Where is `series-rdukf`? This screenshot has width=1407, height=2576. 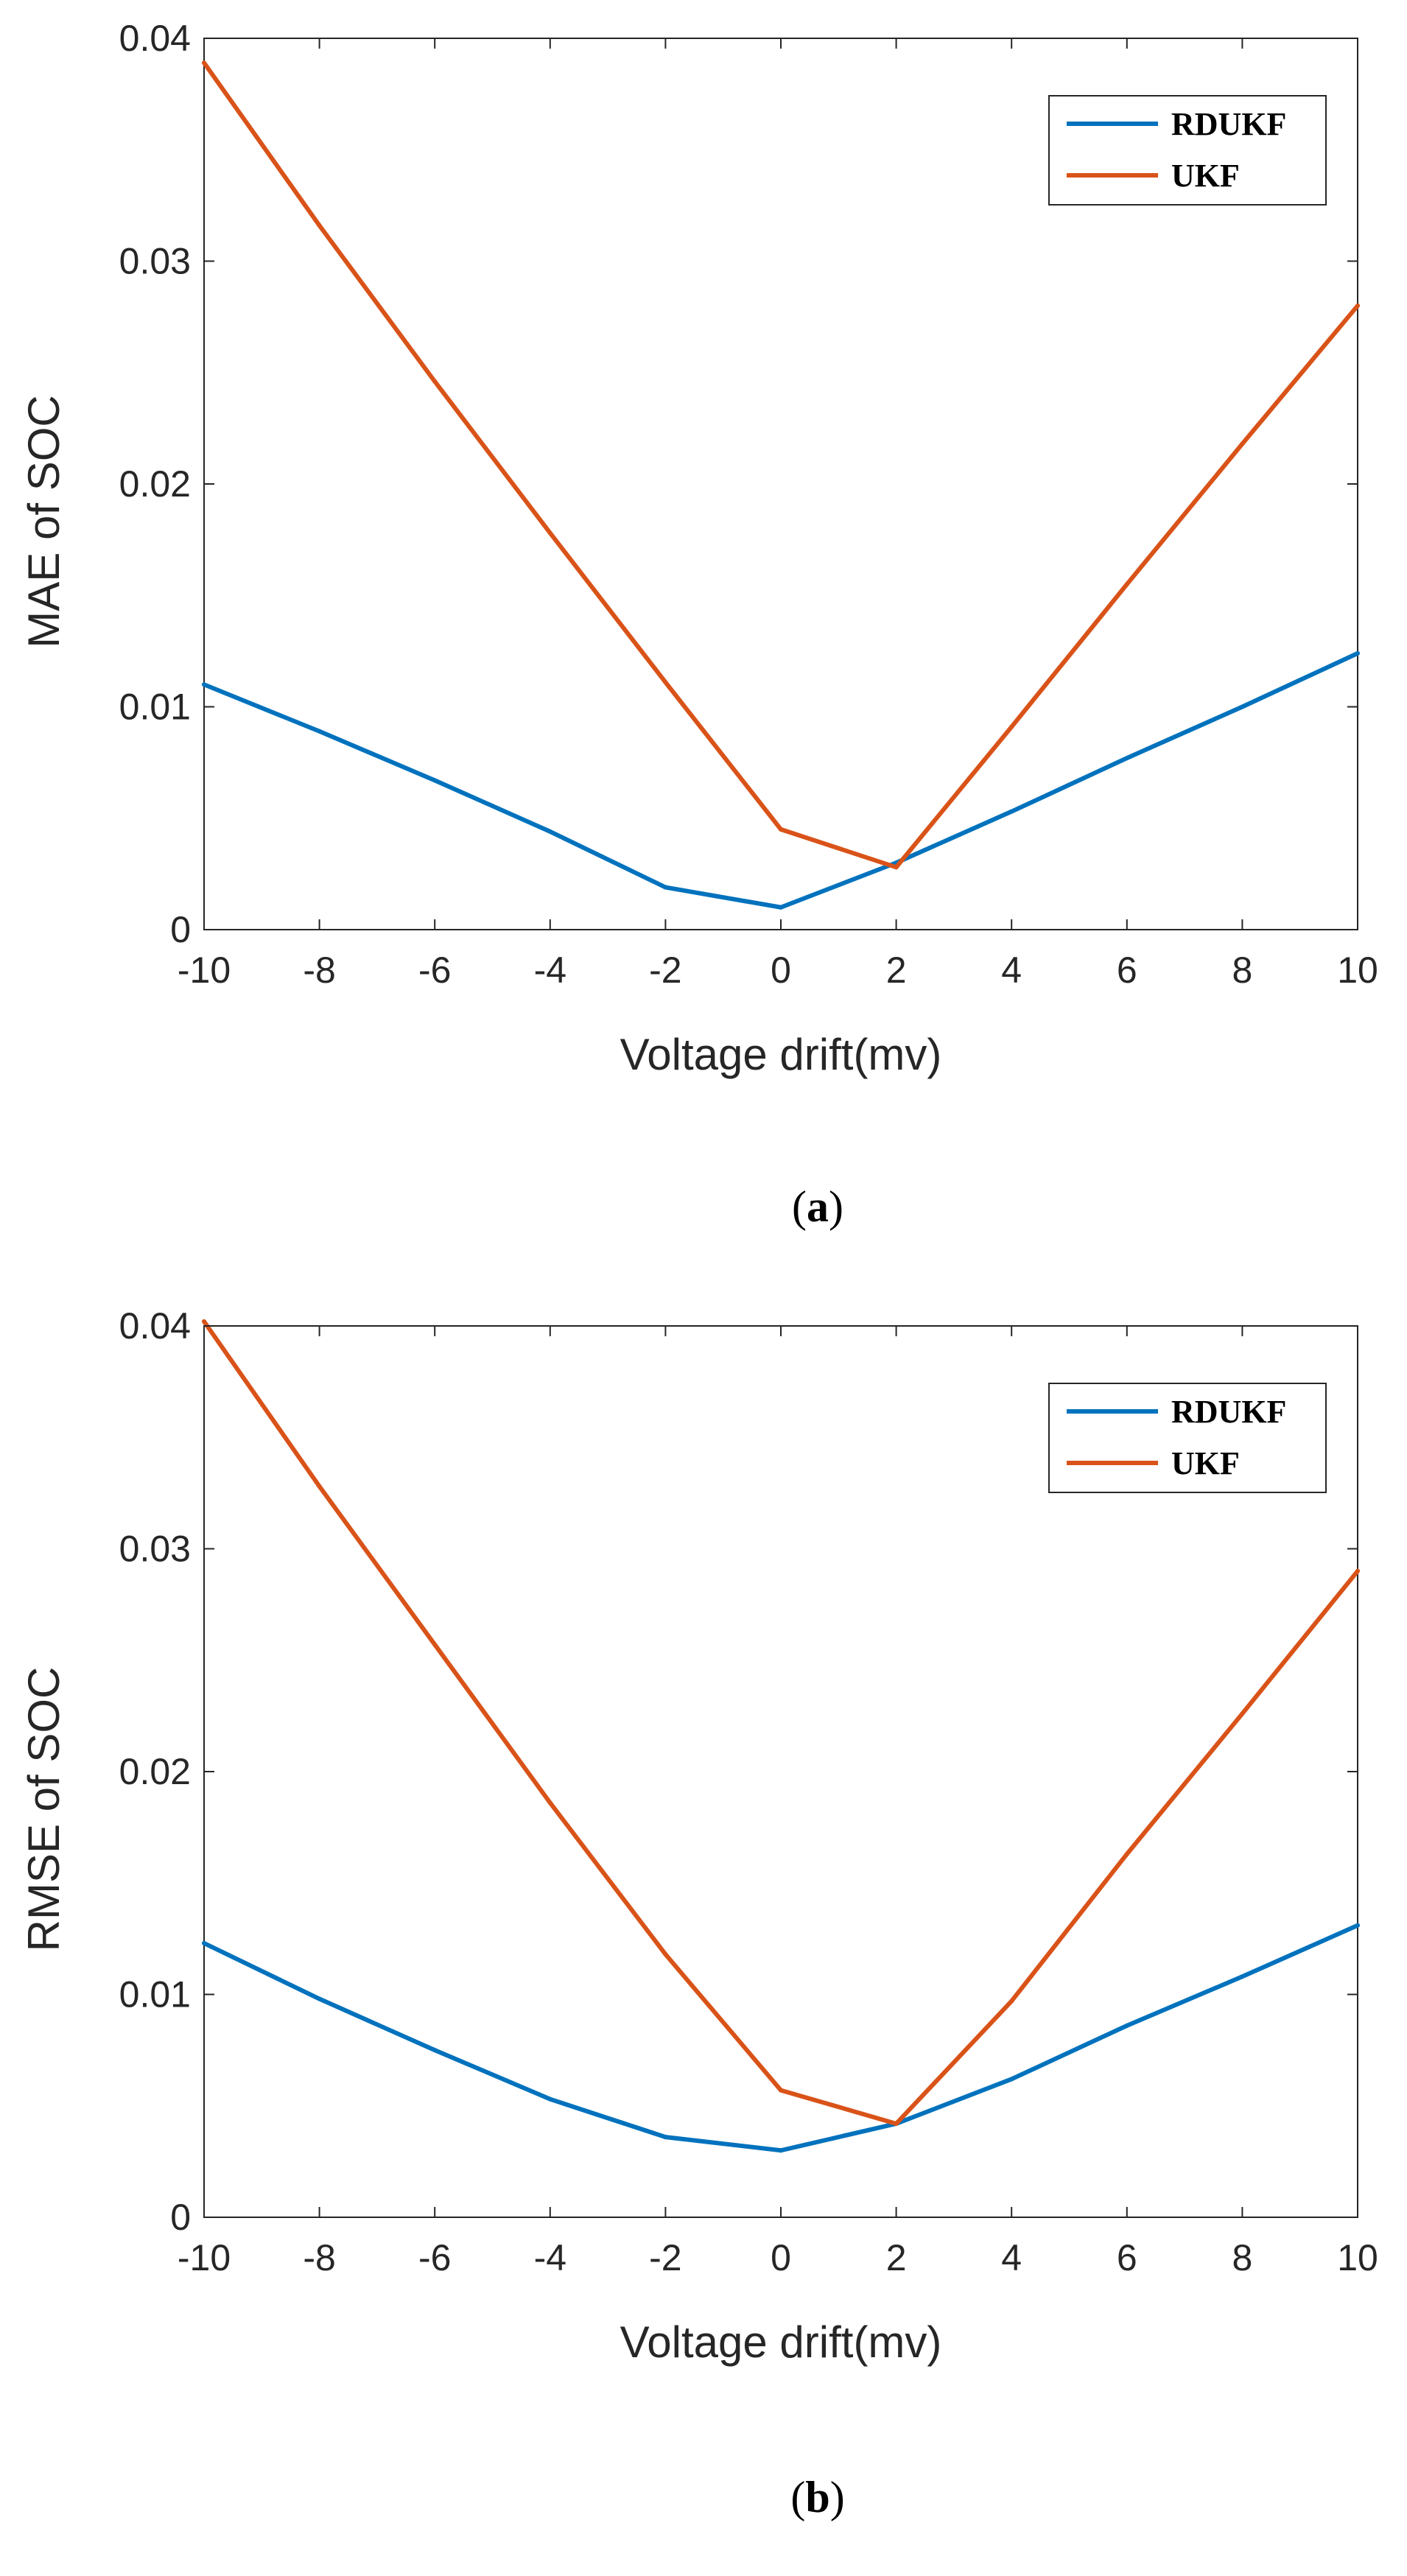
series-rdukf is located at coordinates (781, 780).